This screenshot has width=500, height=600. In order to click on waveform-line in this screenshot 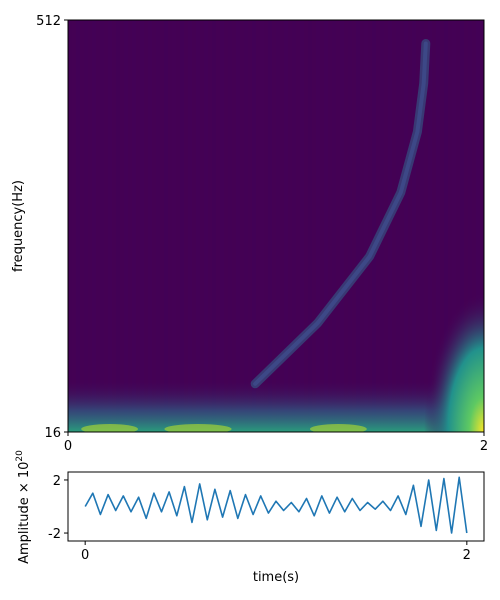, I will do `click(276, 505)`.